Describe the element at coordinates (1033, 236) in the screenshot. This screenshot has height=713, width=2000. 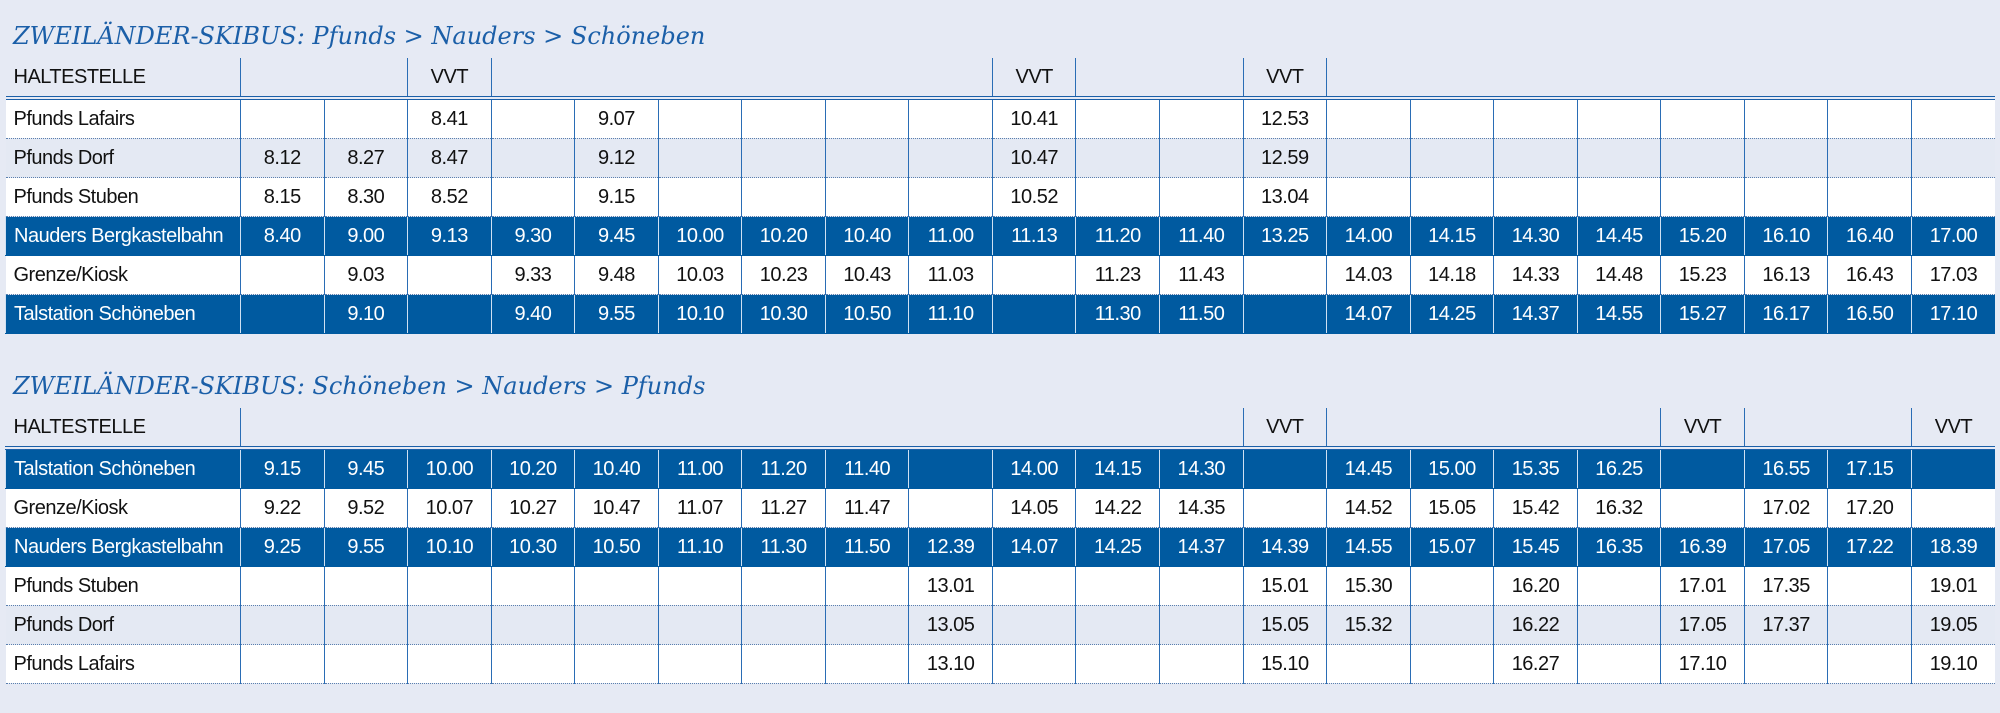
I see `time-cell: 11.13` at that location.